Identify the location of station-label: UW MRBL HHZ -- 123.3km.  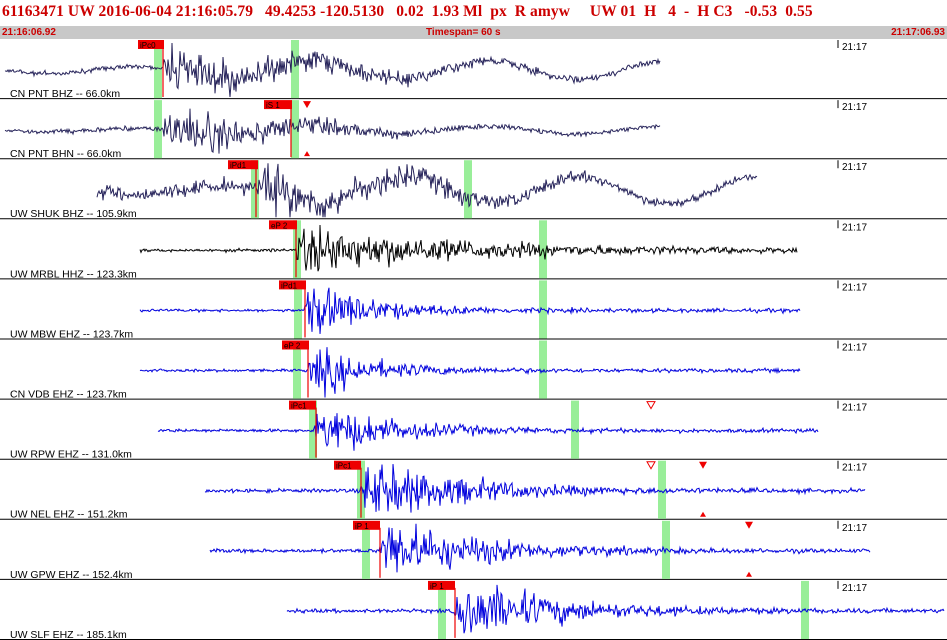
(73, 274).